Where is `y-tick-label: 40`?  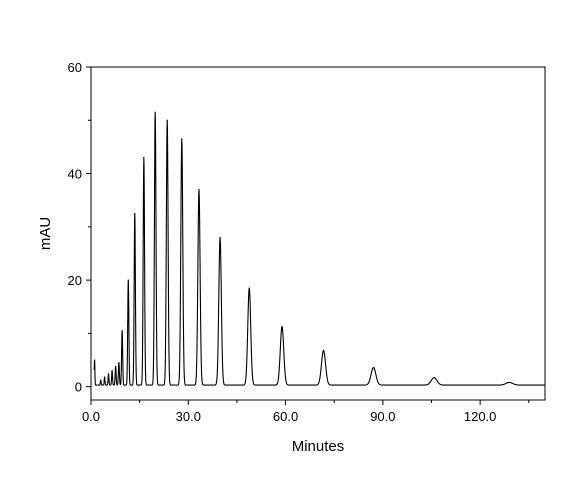 y-tick-label: 40 is located at coordinates (75, 174).